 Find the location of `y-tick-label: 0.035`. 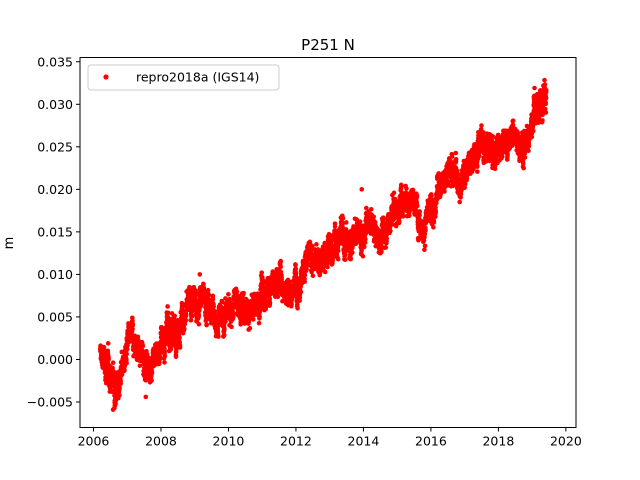

y-tick-label: 0.035 is located at coordinates (55, 61).